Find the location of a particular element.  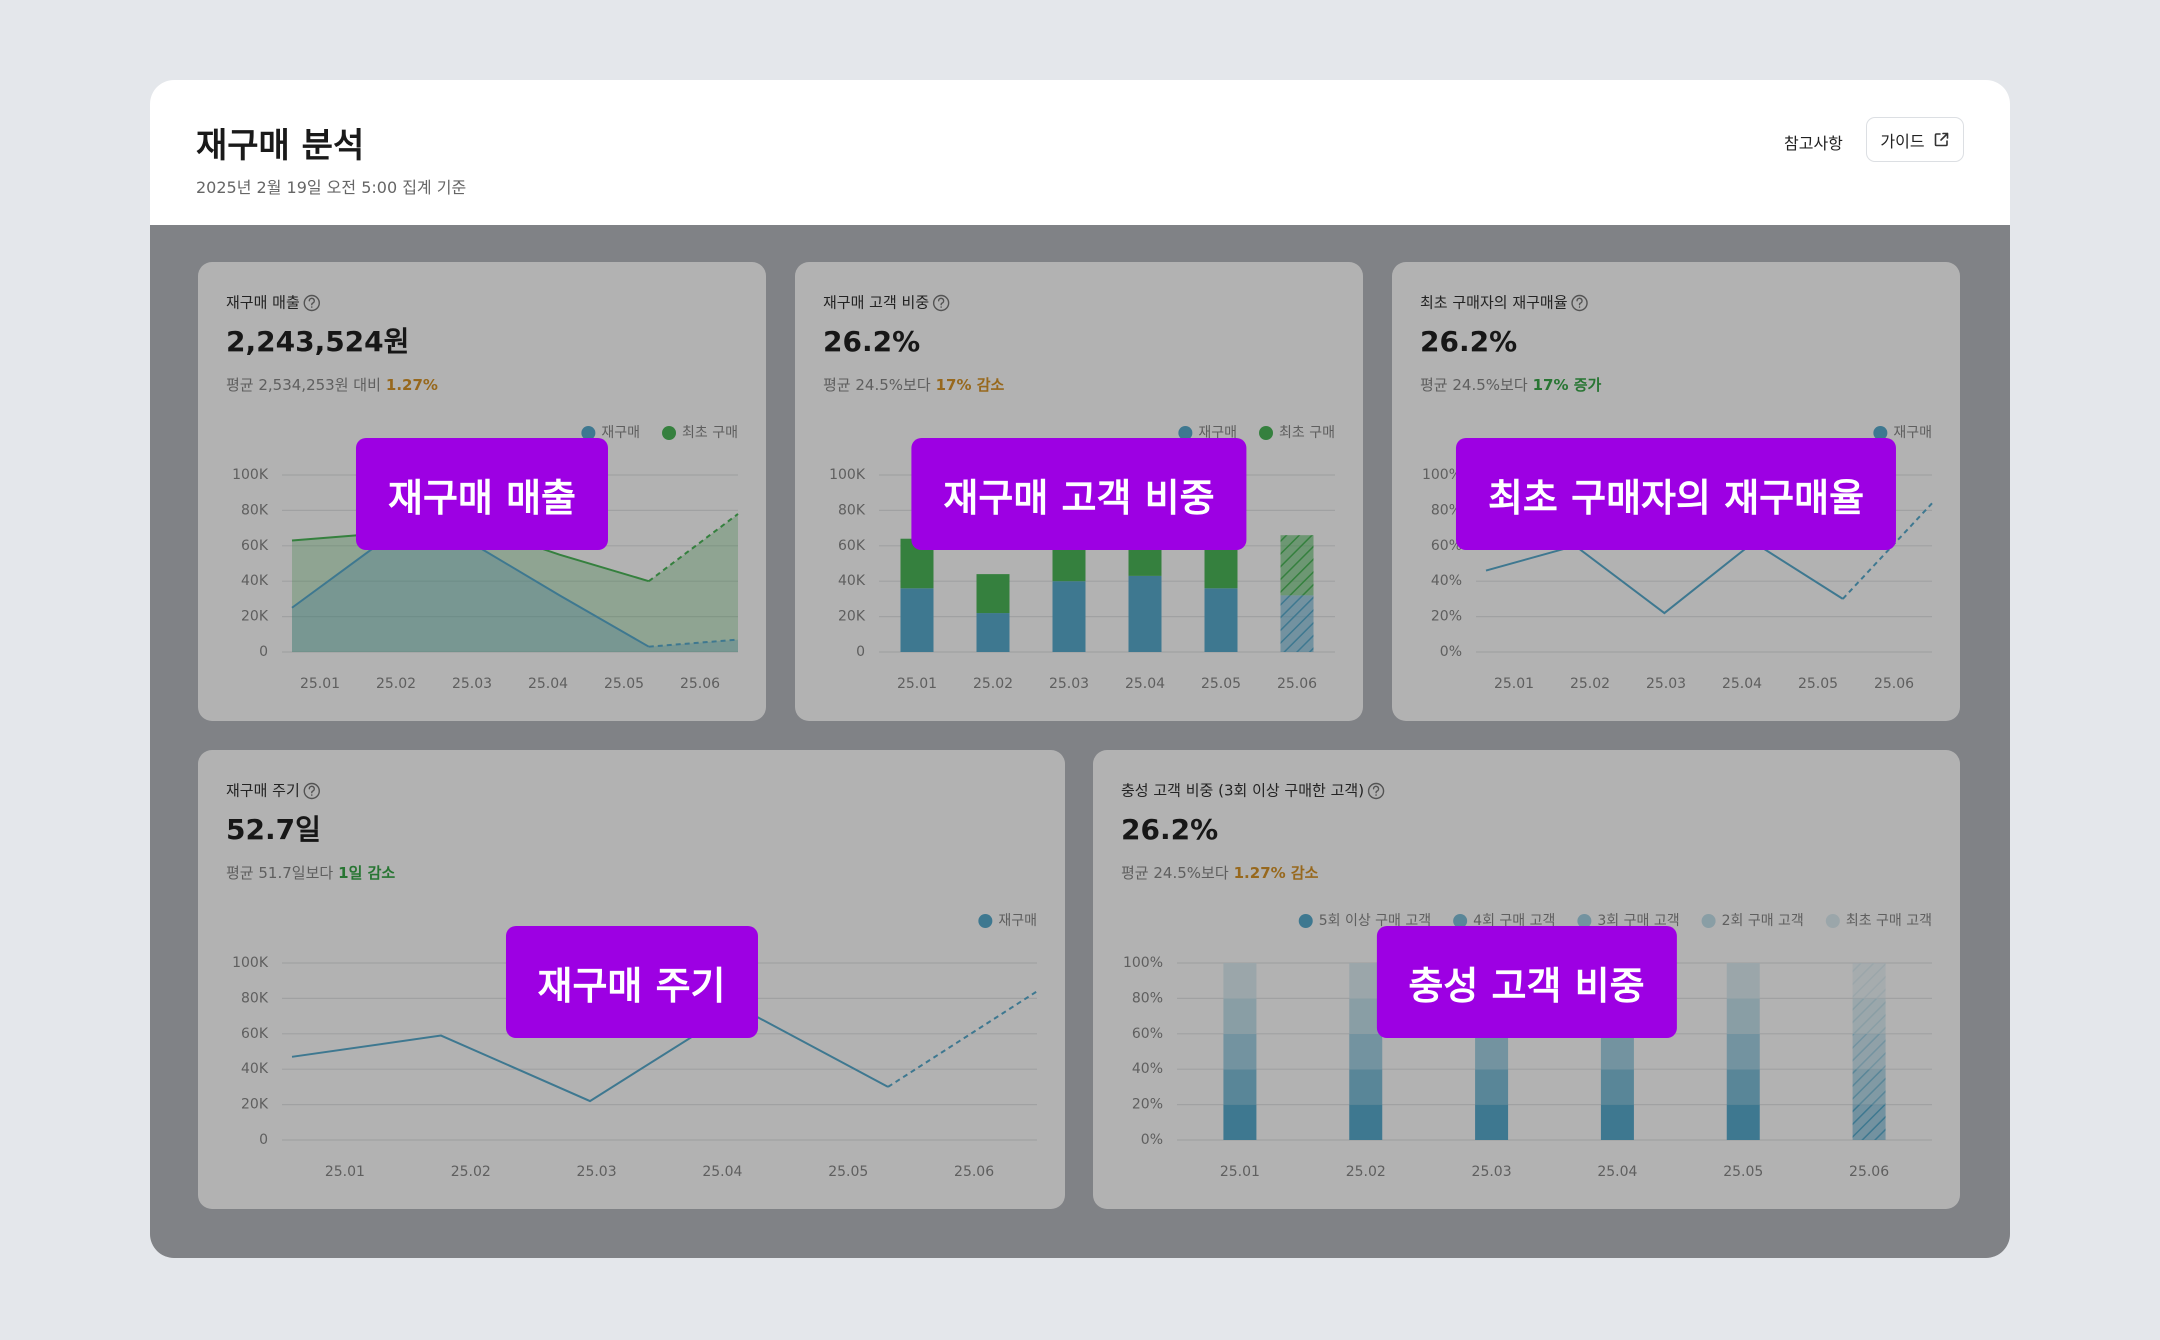

guide-button: 가이드 is located at coordinates (1915, 139).